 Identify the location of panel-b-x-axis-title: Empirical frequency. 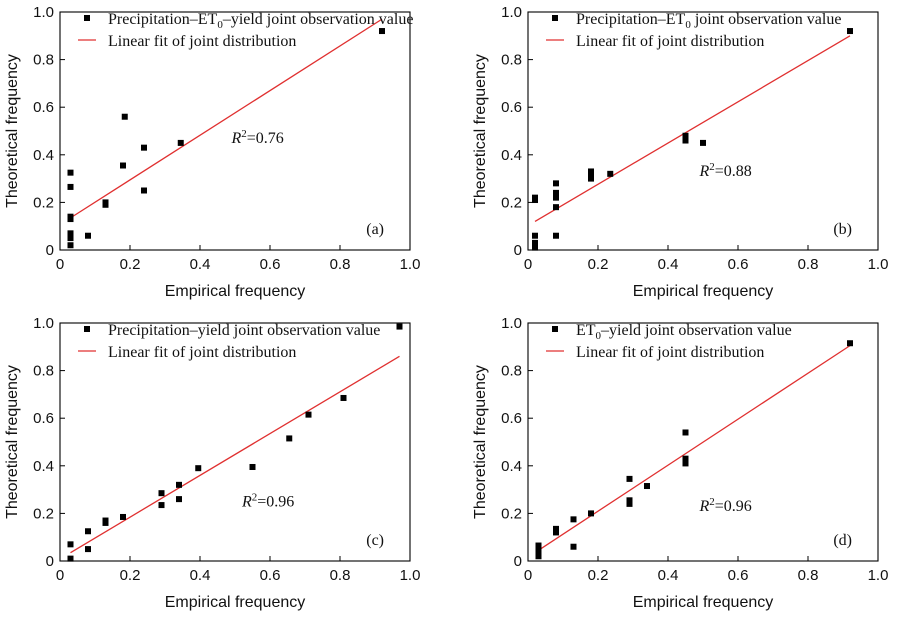
(703, 291).